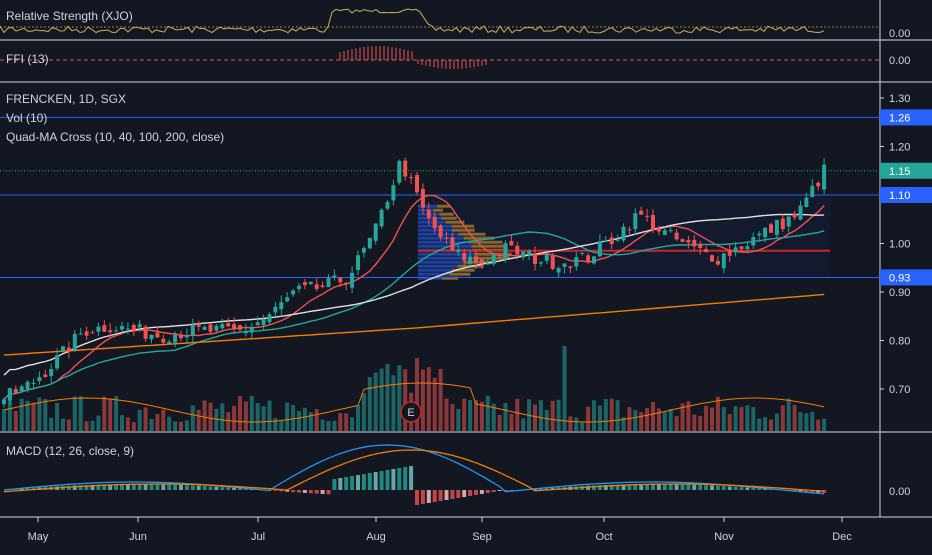 The image size is (932, 555). What do you see at coordinates (27, 59) in the screenshot?
I see `ffi-pane-label: FFI (13)` at bounding box center [27, 59].